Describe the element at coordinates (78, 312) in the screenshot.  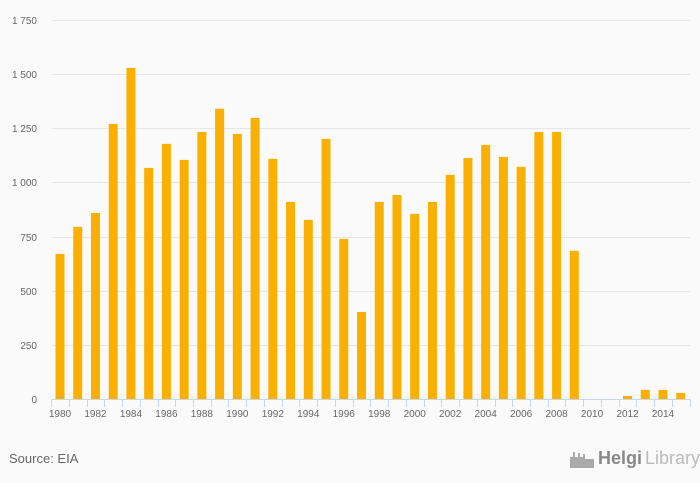
I see `bar-1981` at that location.